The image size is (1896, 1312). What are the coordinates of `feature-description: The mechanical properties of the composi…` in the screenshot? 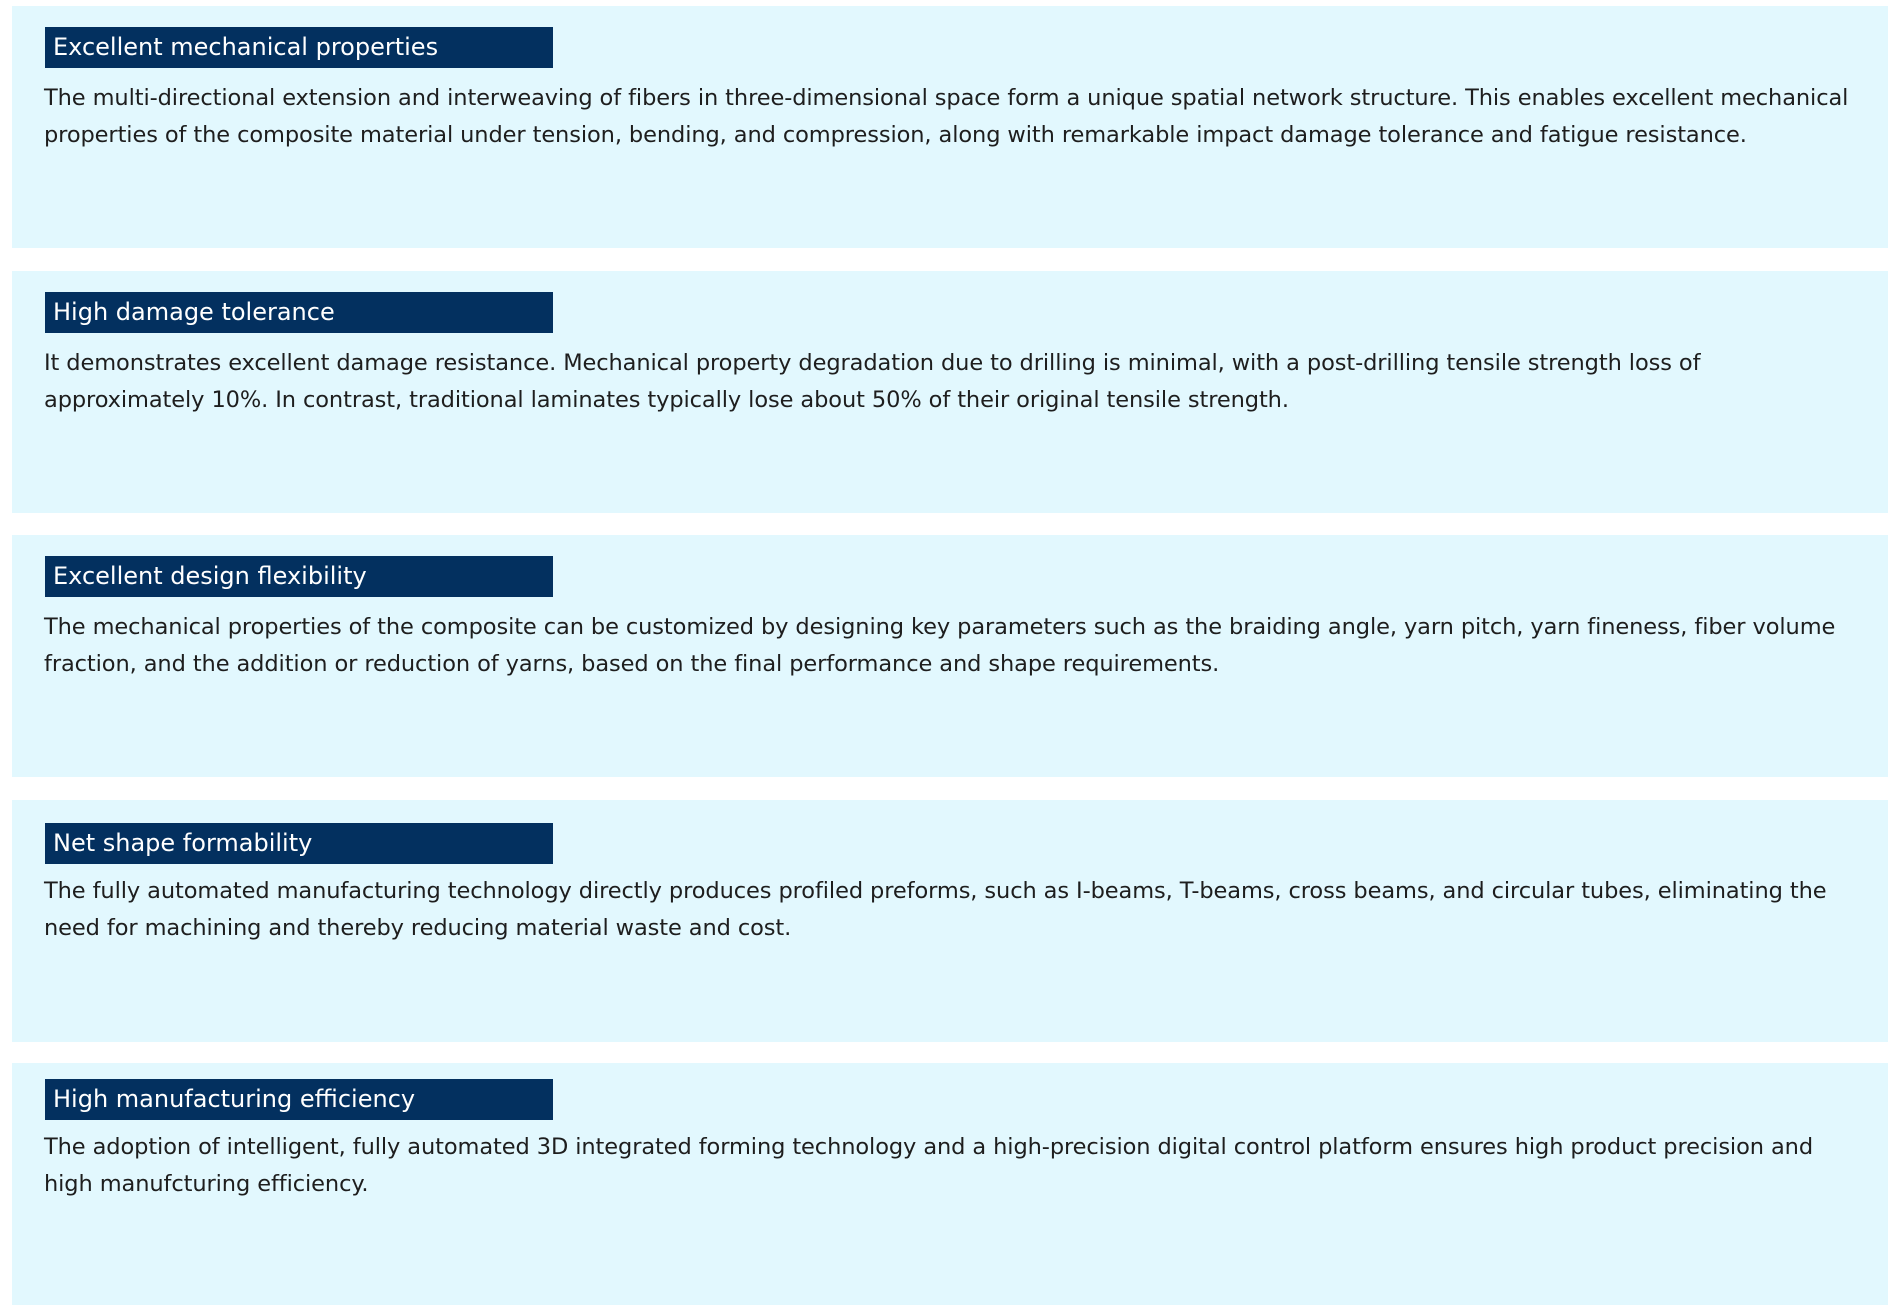 It's located at (940, 645).